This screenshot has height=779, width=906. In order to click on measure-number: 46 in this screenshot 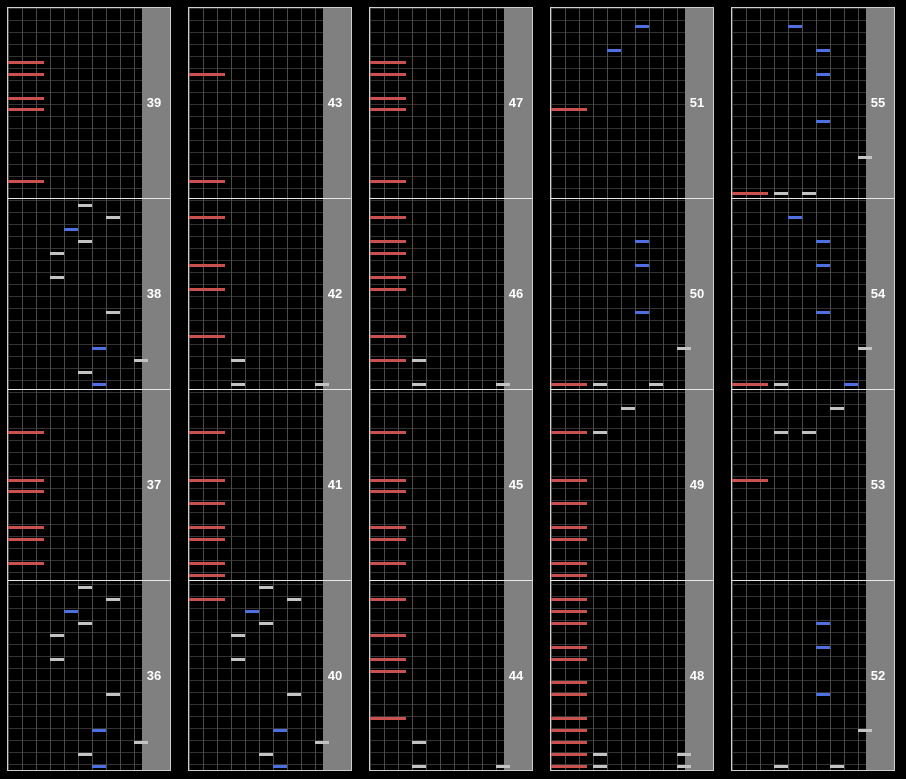, I will do `click(516, 293)`.